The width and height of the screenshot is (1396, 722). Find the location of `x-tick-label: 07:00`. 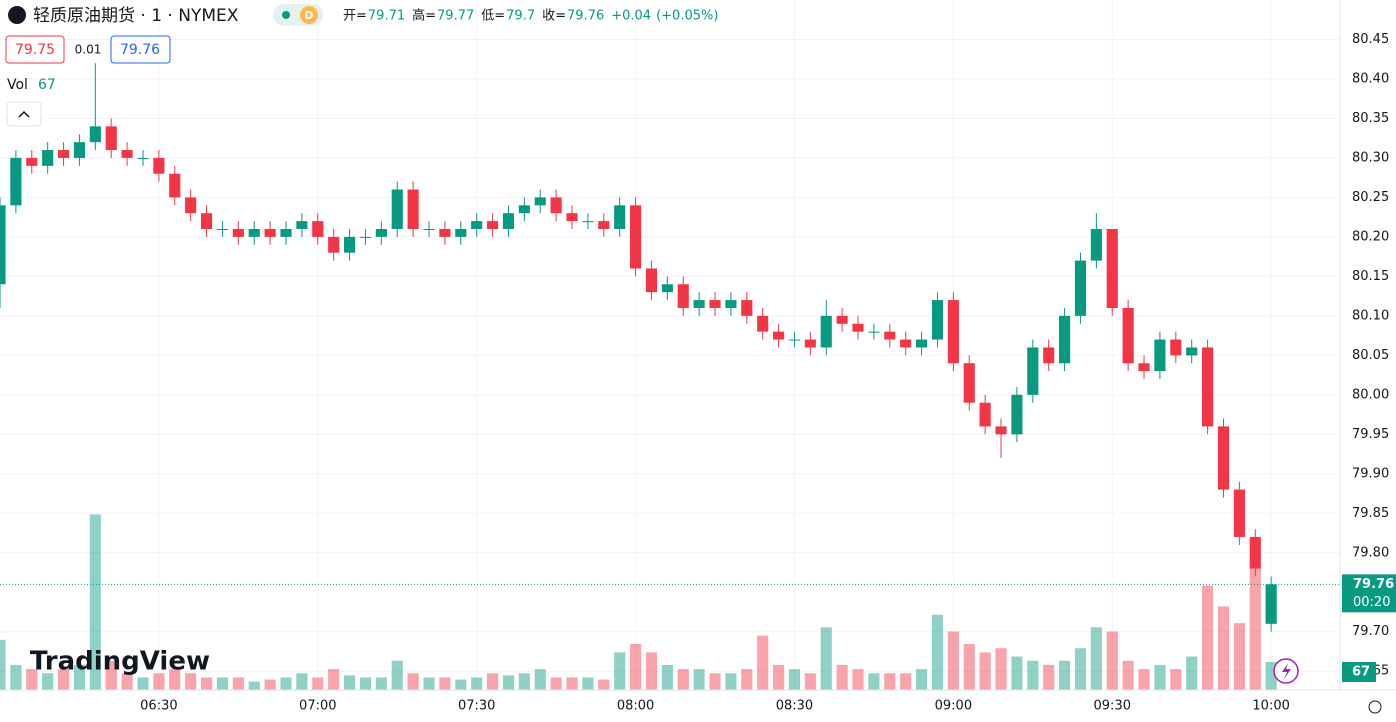

x-tick-label: 07:00 is located at coordinates (317, 706).